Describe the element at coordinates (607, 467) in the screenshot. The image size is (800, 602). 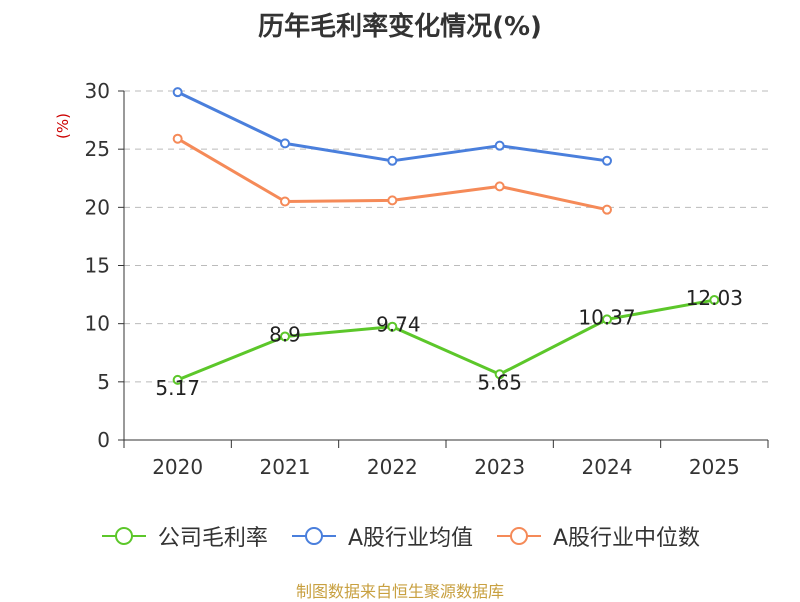
I see `x-tick-label: 2024` at that location.